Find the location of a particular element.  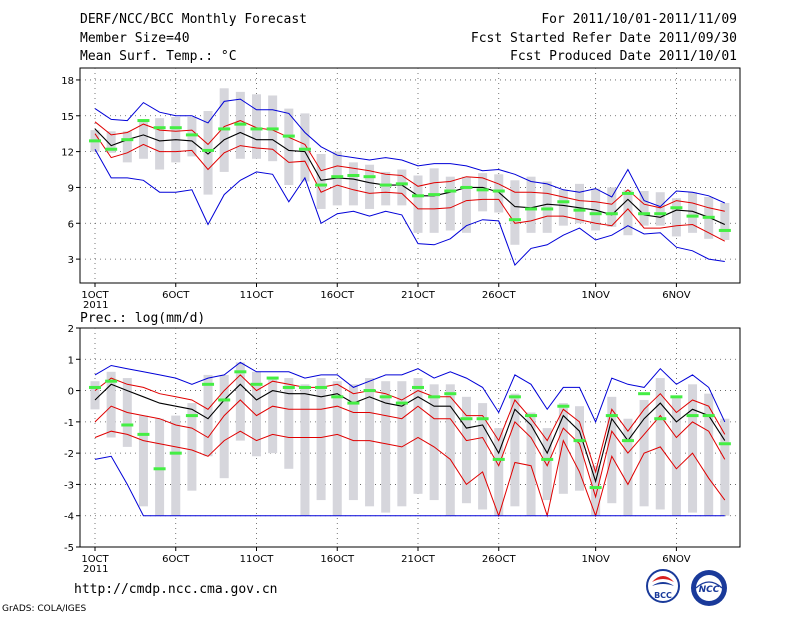

x-tick-label: 11OCT is located at coordinates (257, 295).